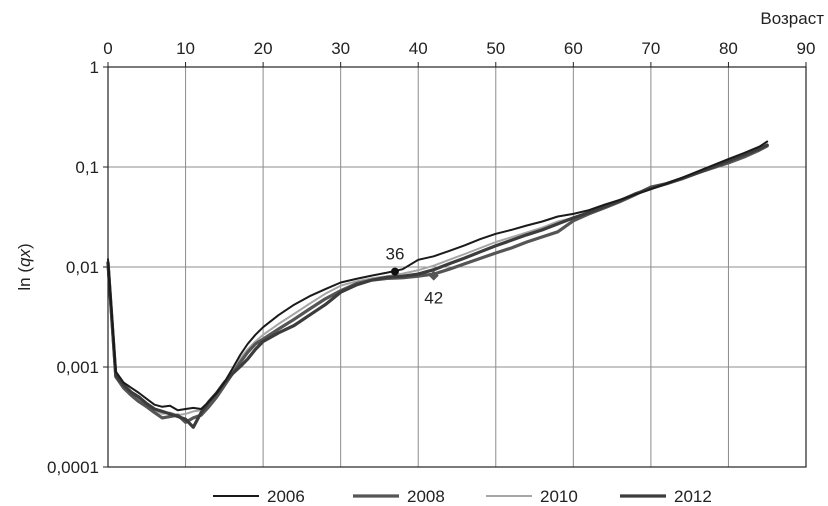 The height and width of the screenshot is (506, 828). What do you see at coordinates (394, 254) in the screenshot?
I see `annotation-label-36: 36` at bounding box center [394, 254].